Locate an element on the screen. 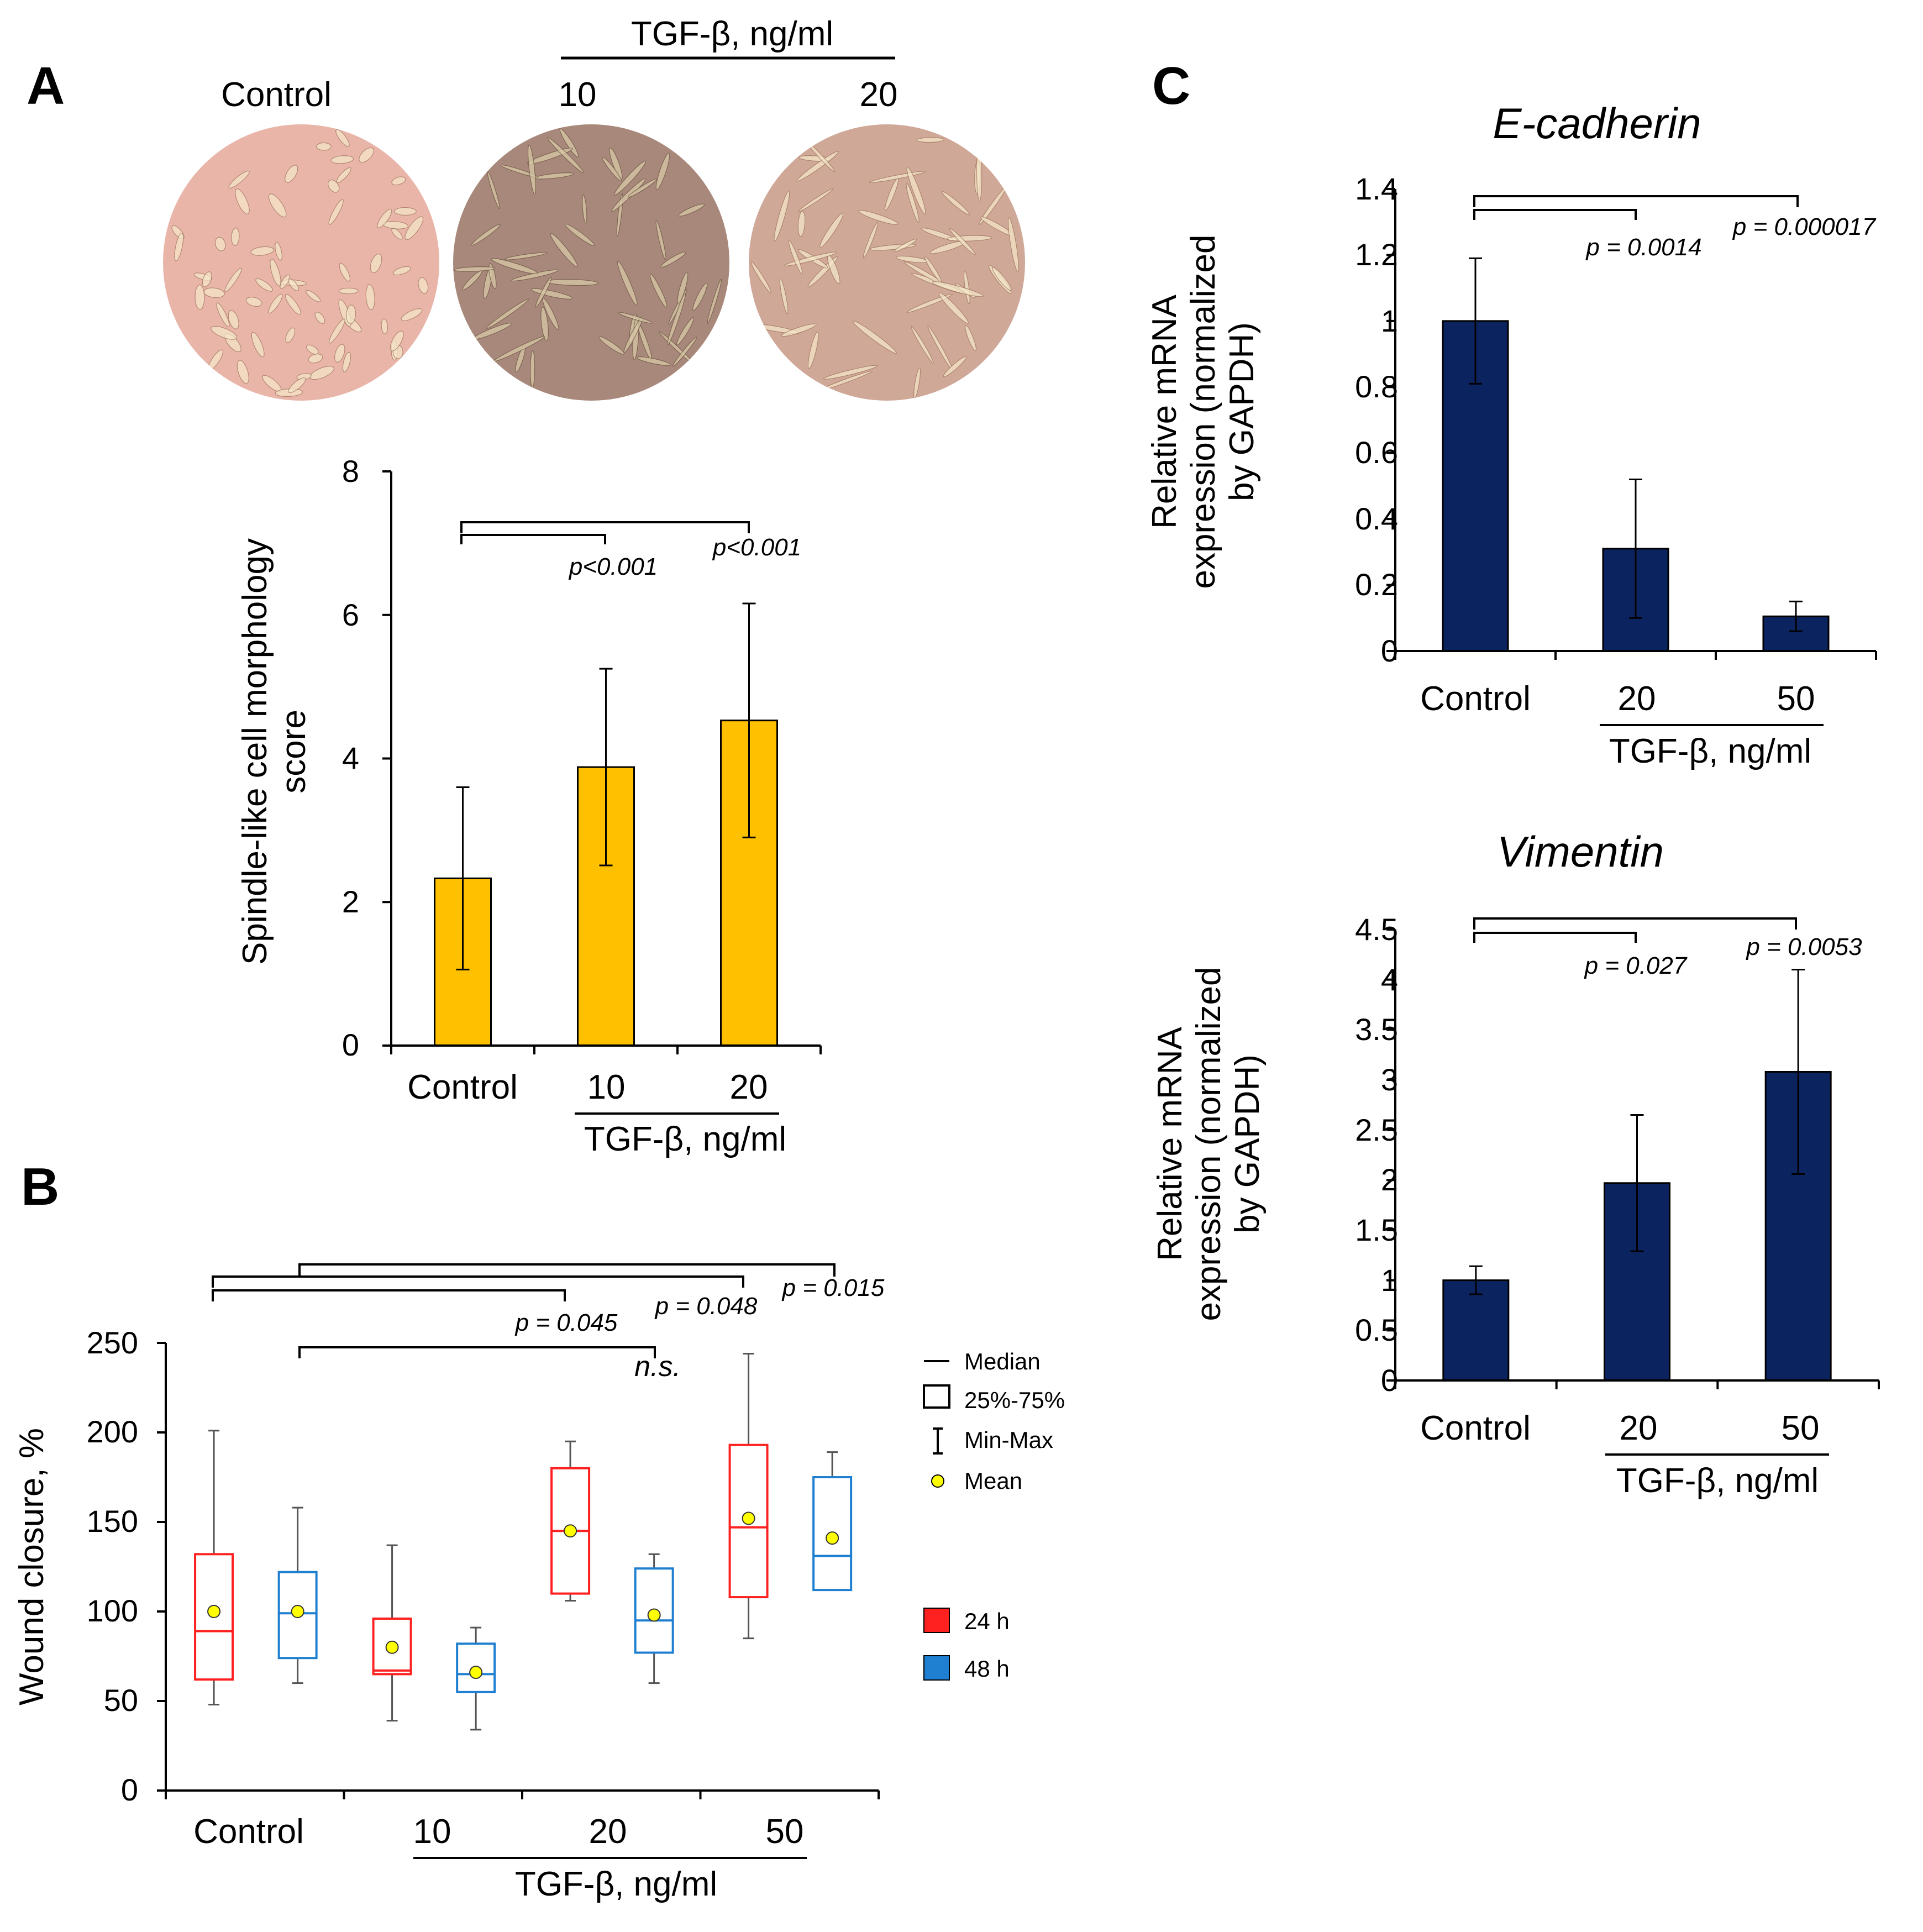 This screenshot has width=1923, height=1932. chart-b-bracket-50-48h is located at coordinates (567, 1270).